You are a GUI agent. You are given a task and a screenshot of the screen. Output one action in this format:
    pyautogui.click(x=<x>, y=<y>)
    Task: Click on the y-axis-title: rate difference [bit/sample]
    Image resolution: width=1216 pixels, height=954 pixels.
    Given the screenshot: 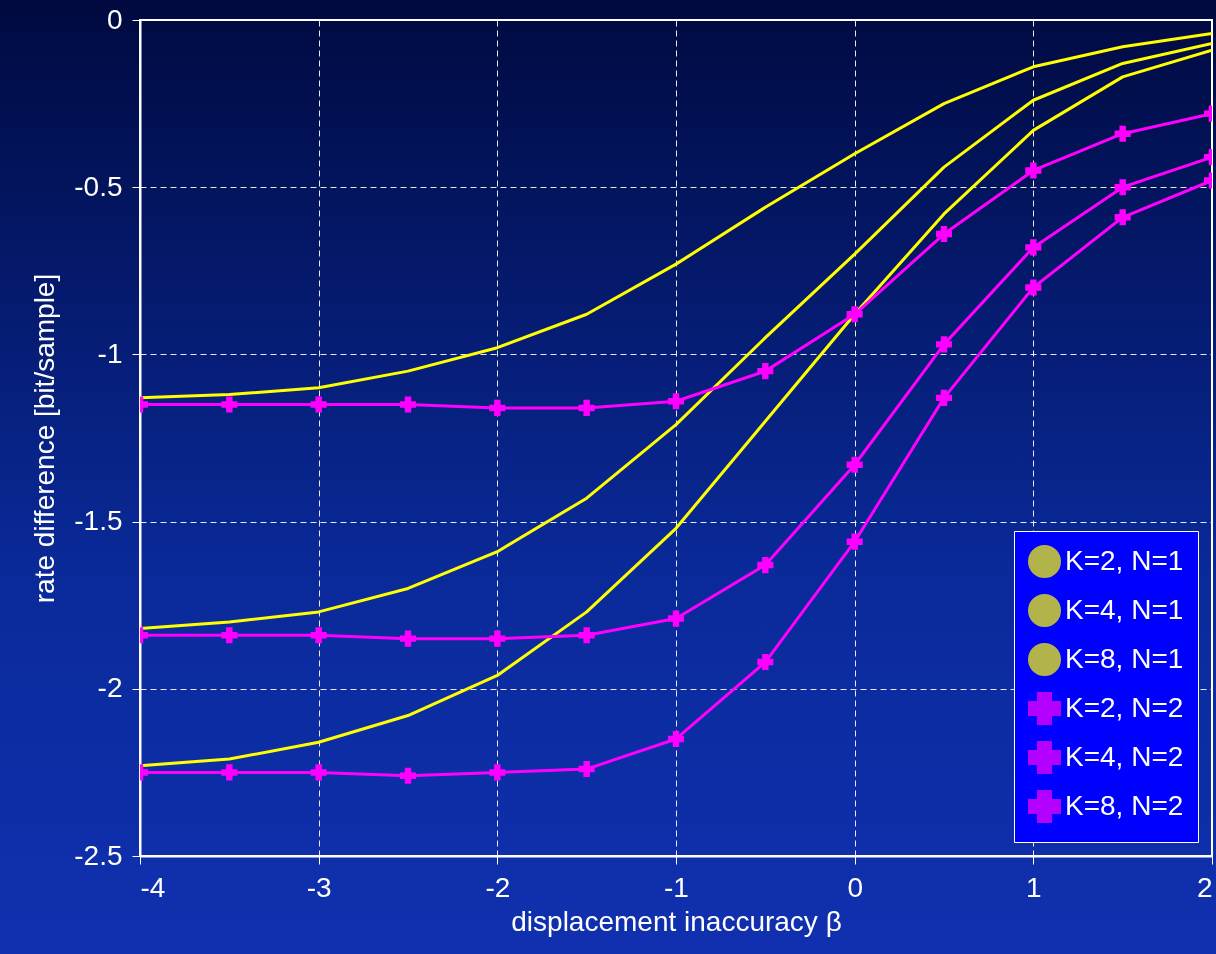 What is the action you would take?
    pyautogui.click(x=45, y=438)
    